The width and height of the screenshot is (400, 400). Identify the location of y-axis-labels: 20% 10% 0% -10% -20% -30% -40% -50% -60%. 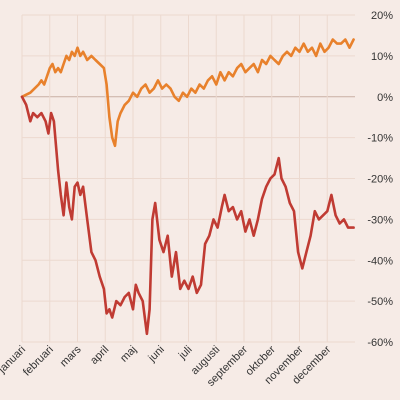
(380, 179).